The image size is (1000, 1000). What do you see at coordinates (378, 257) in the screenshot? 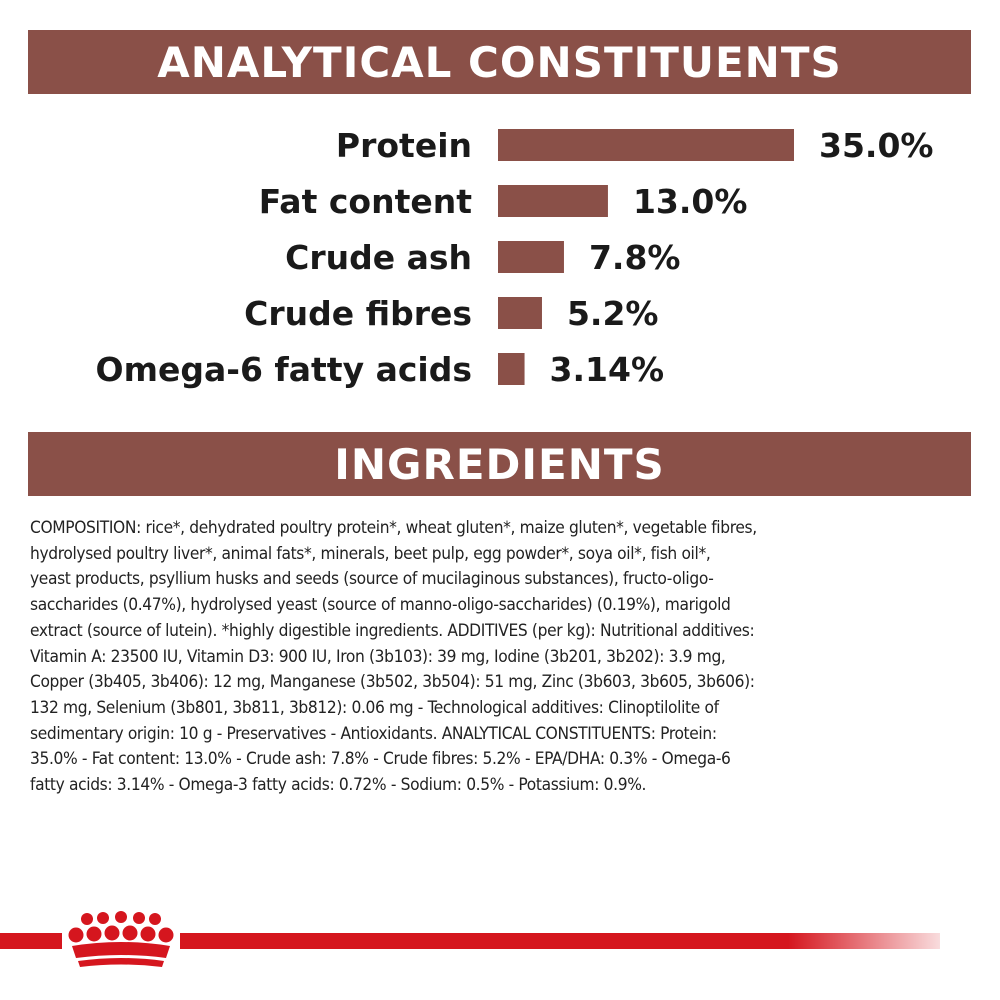
I see `category-label: Crude ash` at bounding box center [378, 257].